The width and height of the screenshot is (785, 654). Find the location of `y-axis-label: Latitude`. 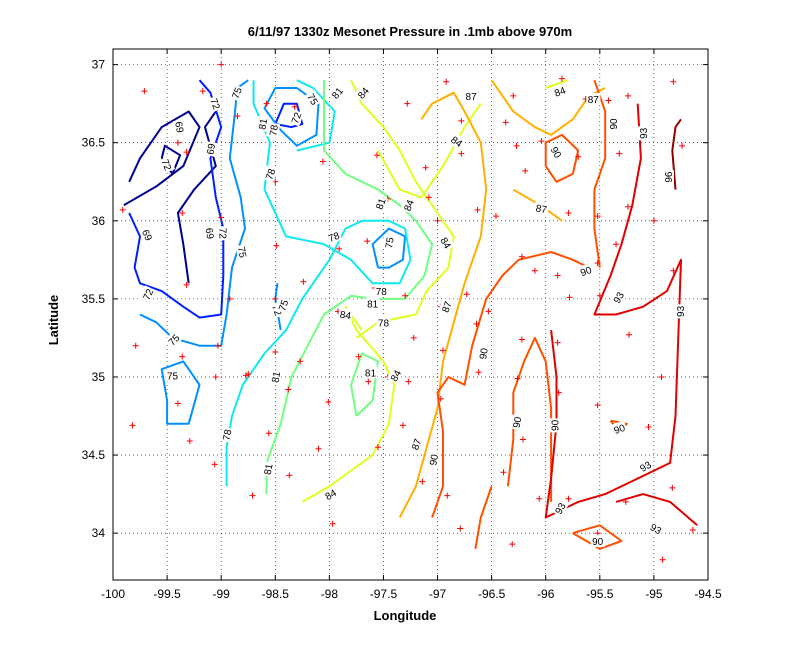

y-axis-label: Latitude is located at coordinates (53, 320).